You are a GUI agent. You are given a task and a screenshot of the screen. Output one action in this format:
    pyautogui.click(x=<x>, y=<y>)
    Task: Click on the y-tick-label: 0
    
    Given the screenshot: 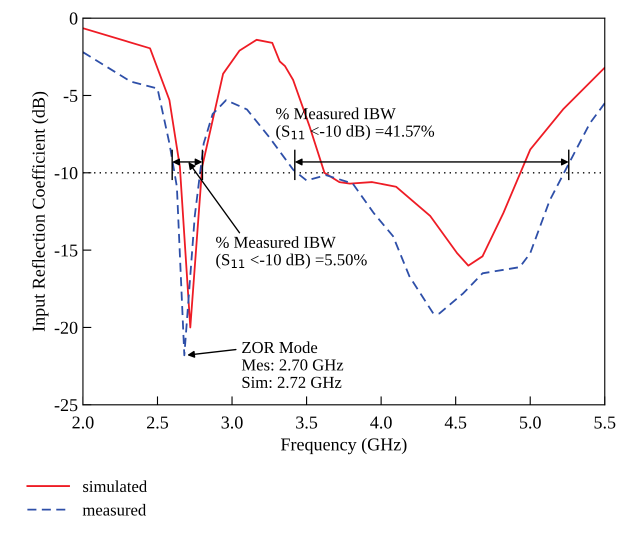 What is the action you would take?
    pyautogui.click(x=74, y=18)
    